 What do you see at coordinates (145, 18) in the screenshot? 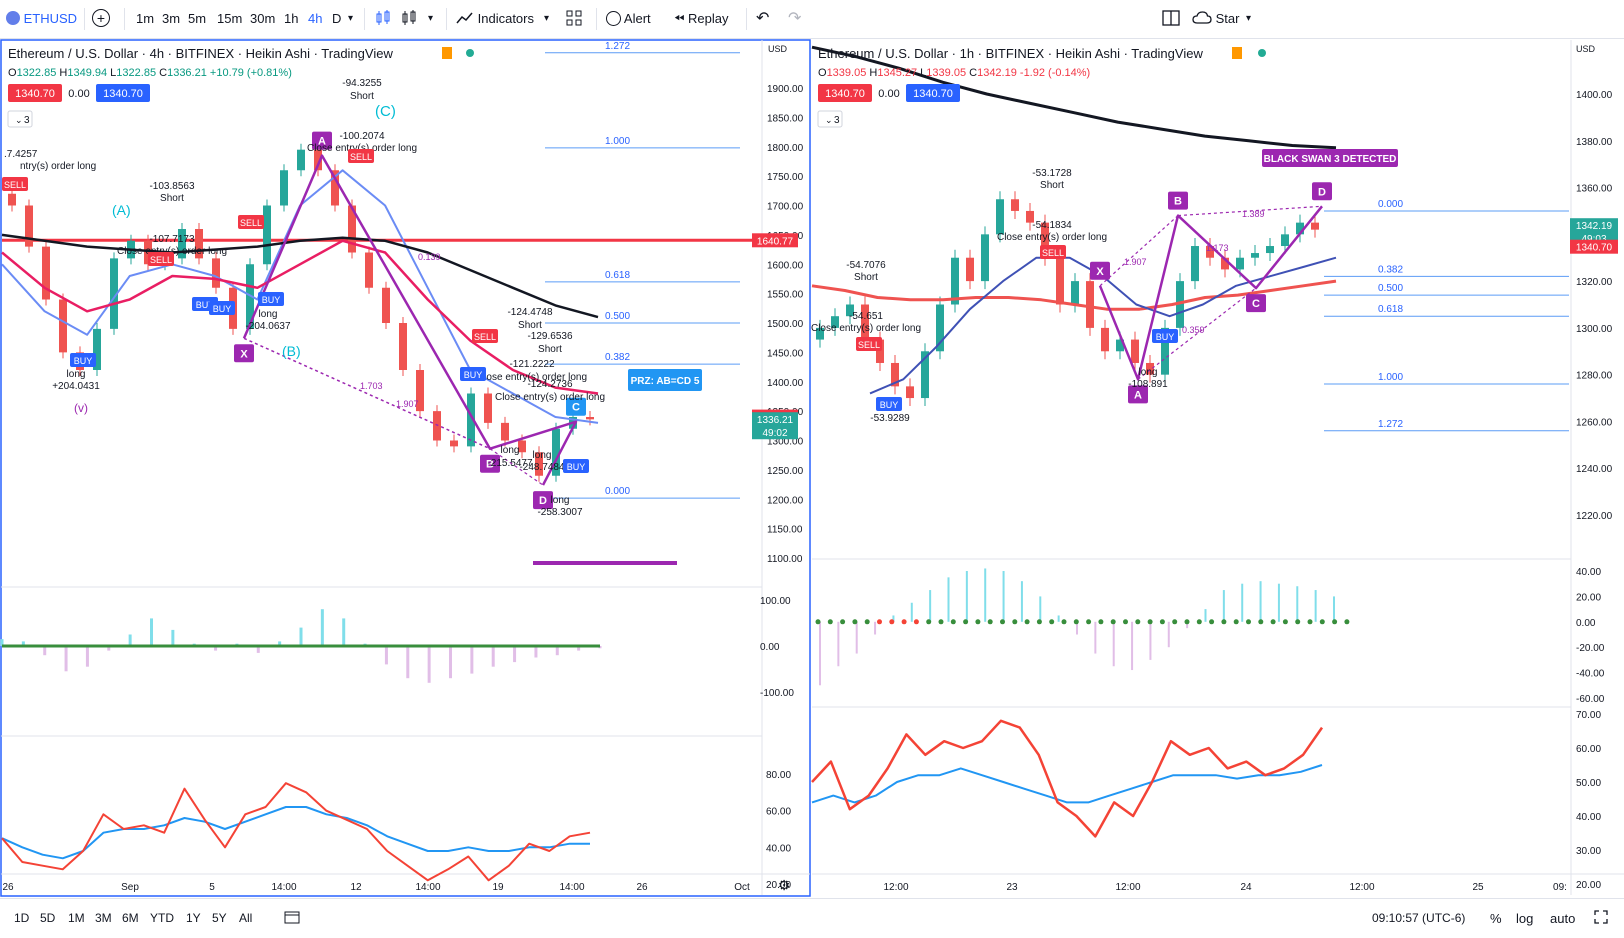
I see `timeframe-1m: 1m` at bounding box center [145, 18].